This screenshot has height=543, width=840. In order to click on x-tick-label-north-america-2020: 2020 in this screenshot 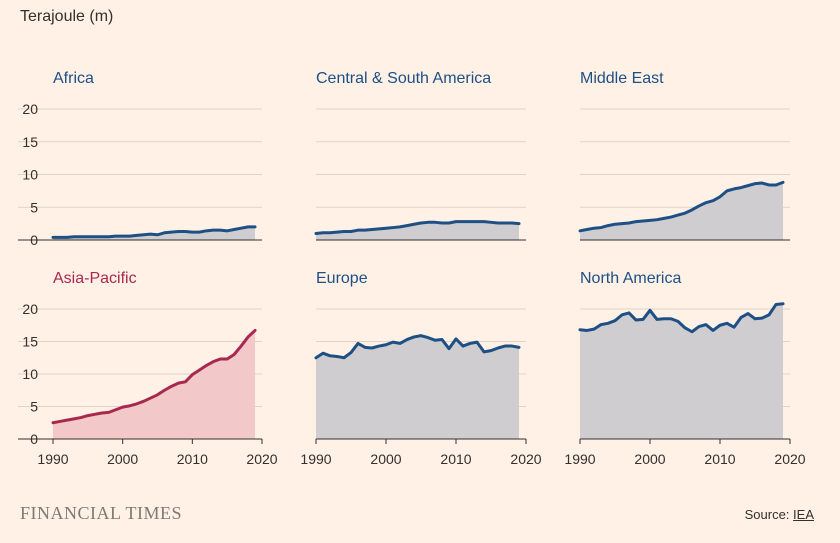, I will do `click(789, 459)`.